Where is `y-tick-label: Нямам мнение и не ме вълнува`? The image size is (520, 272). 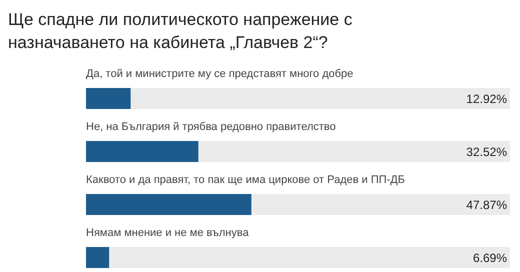
y-tick-label: Нямам мнение и не ме вълнува is located at coordinates (168, 233).